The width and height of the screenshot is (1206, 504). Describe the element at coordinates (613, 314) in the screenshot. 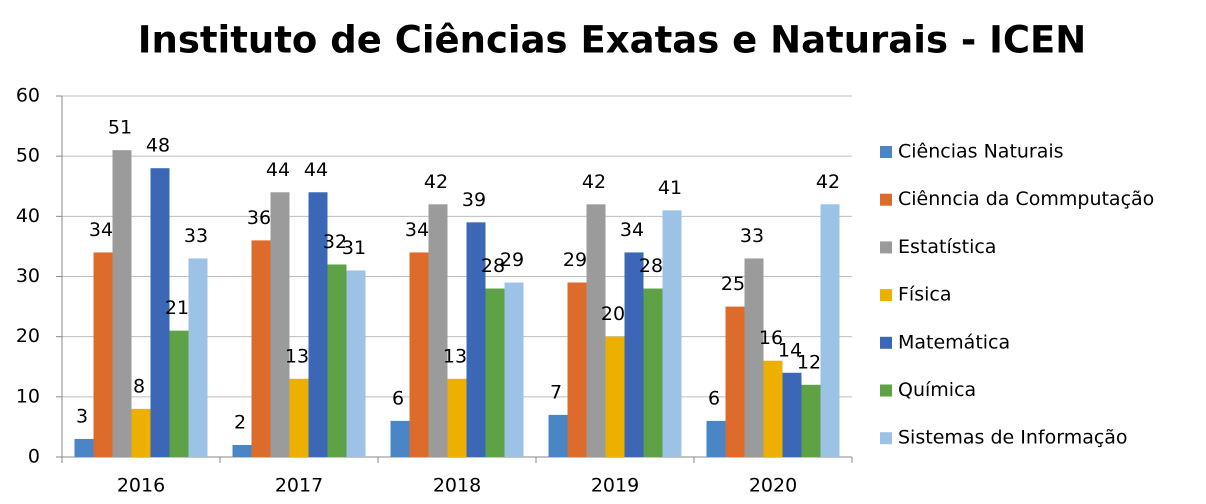

I see `data-label: 20` at that location.